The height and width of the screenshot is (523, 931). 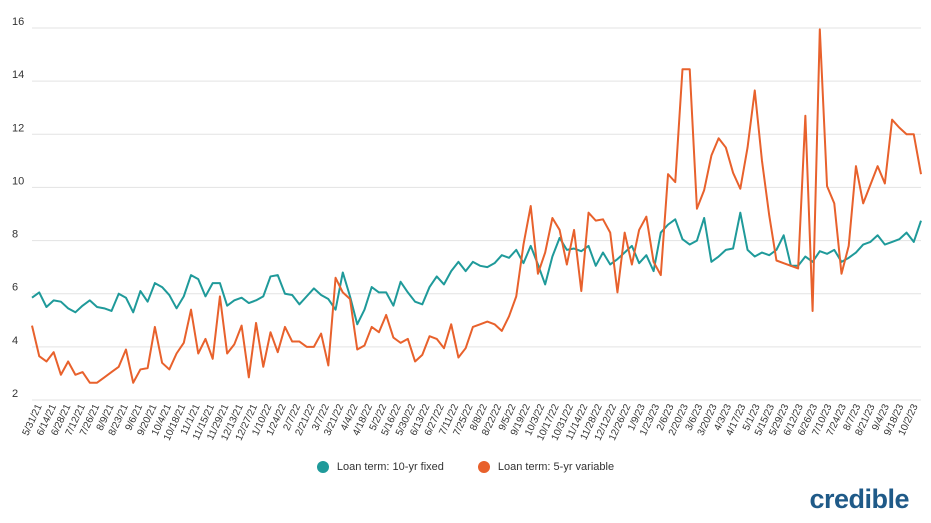 I want to click on y-tick-label: 6, so click(x=15, y=288).